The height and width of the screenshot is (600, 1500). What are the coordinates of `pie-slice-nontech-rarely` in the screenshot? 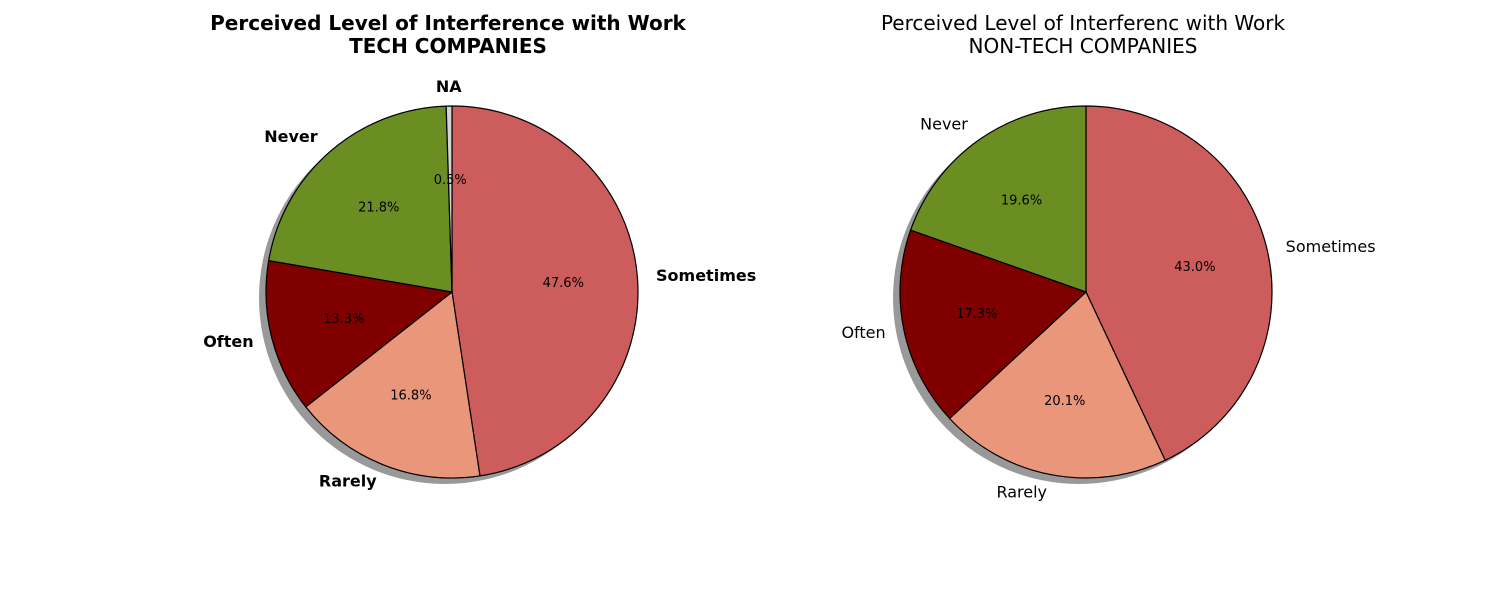 It's located at (1057, 385).